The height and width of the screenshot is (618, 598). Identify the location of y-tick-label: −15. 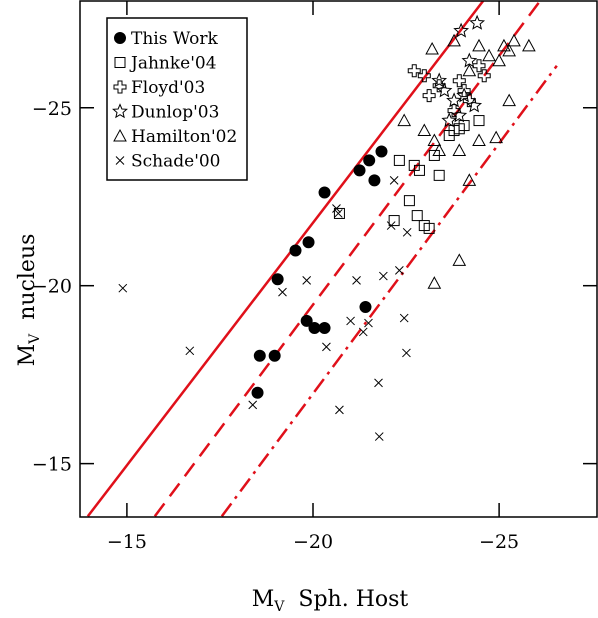
(52, 465).